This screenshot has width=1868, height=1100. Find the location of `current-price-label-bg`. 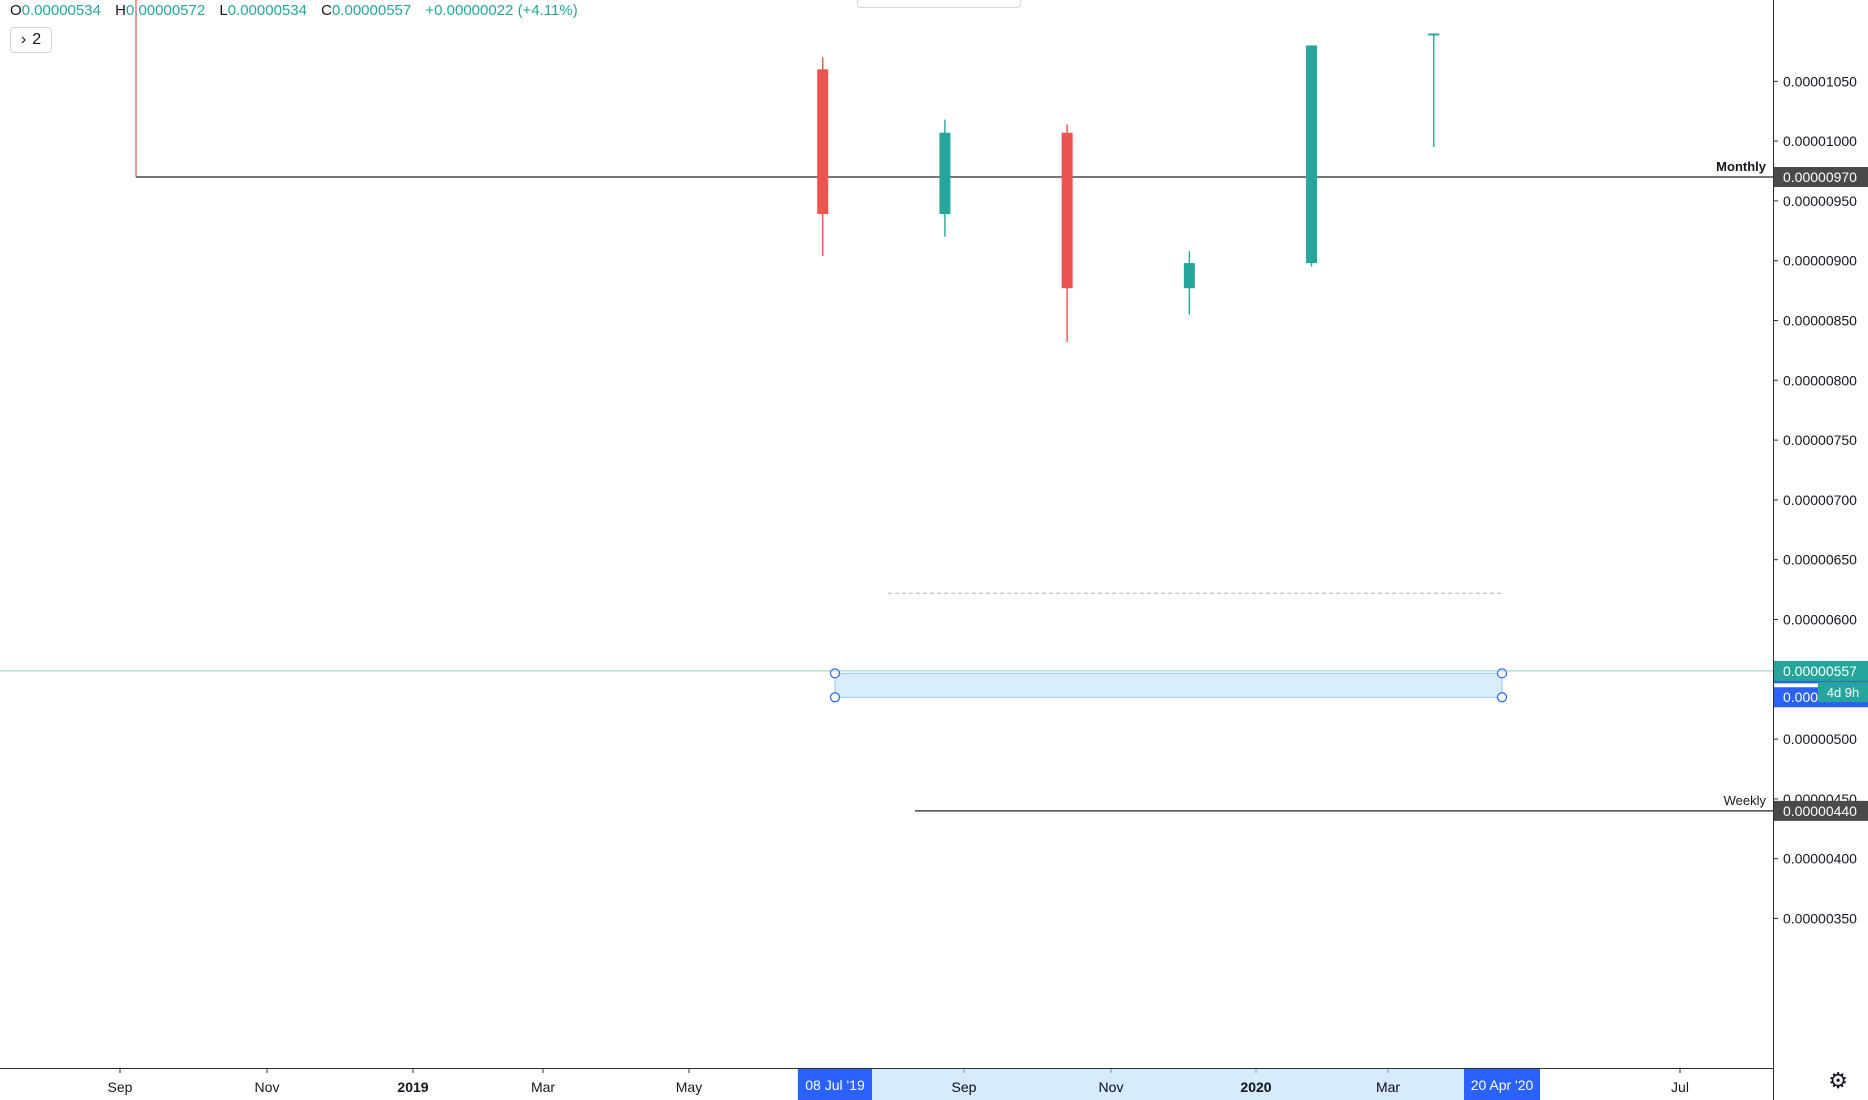

current-price-label-bg is located at coordinates (1821, 670).